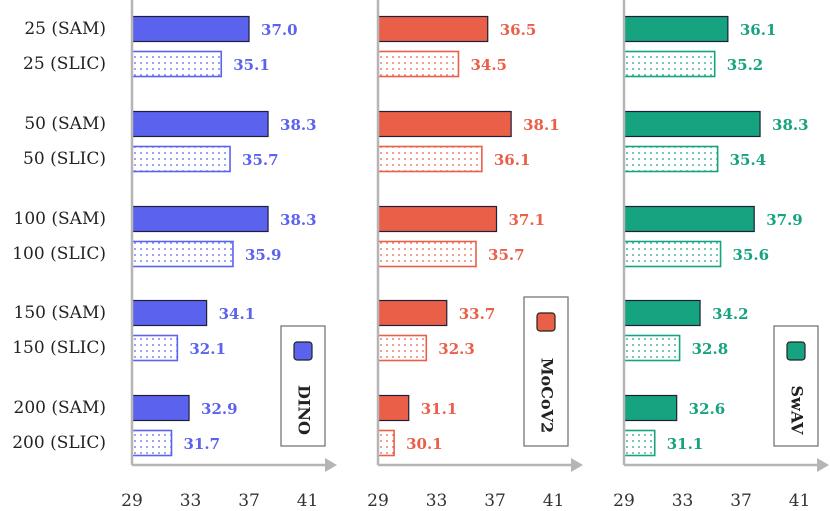  I want to click on legend-label: DINO, so click(304, 410).